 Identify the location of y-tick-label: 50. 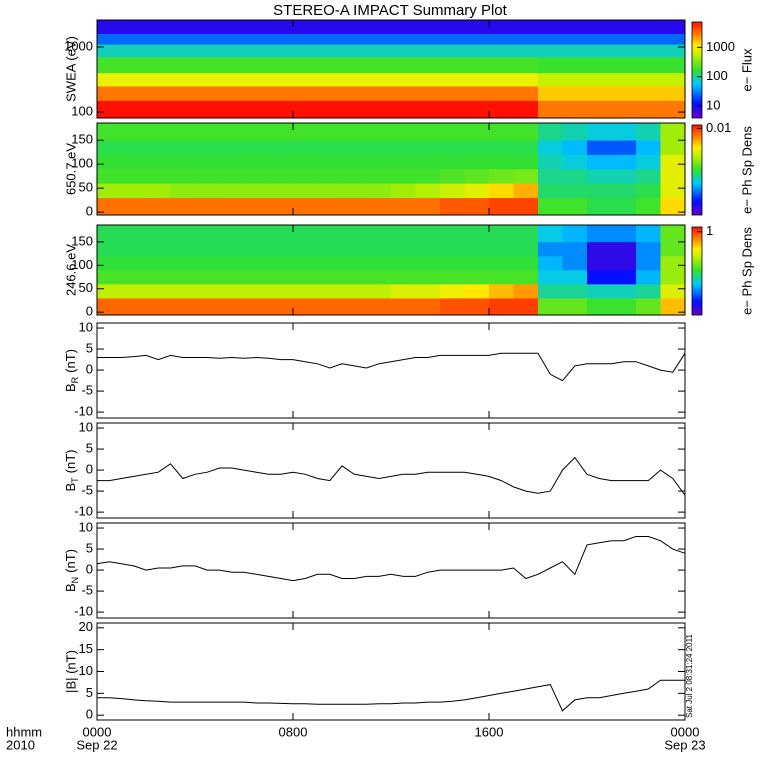
(86, 287).